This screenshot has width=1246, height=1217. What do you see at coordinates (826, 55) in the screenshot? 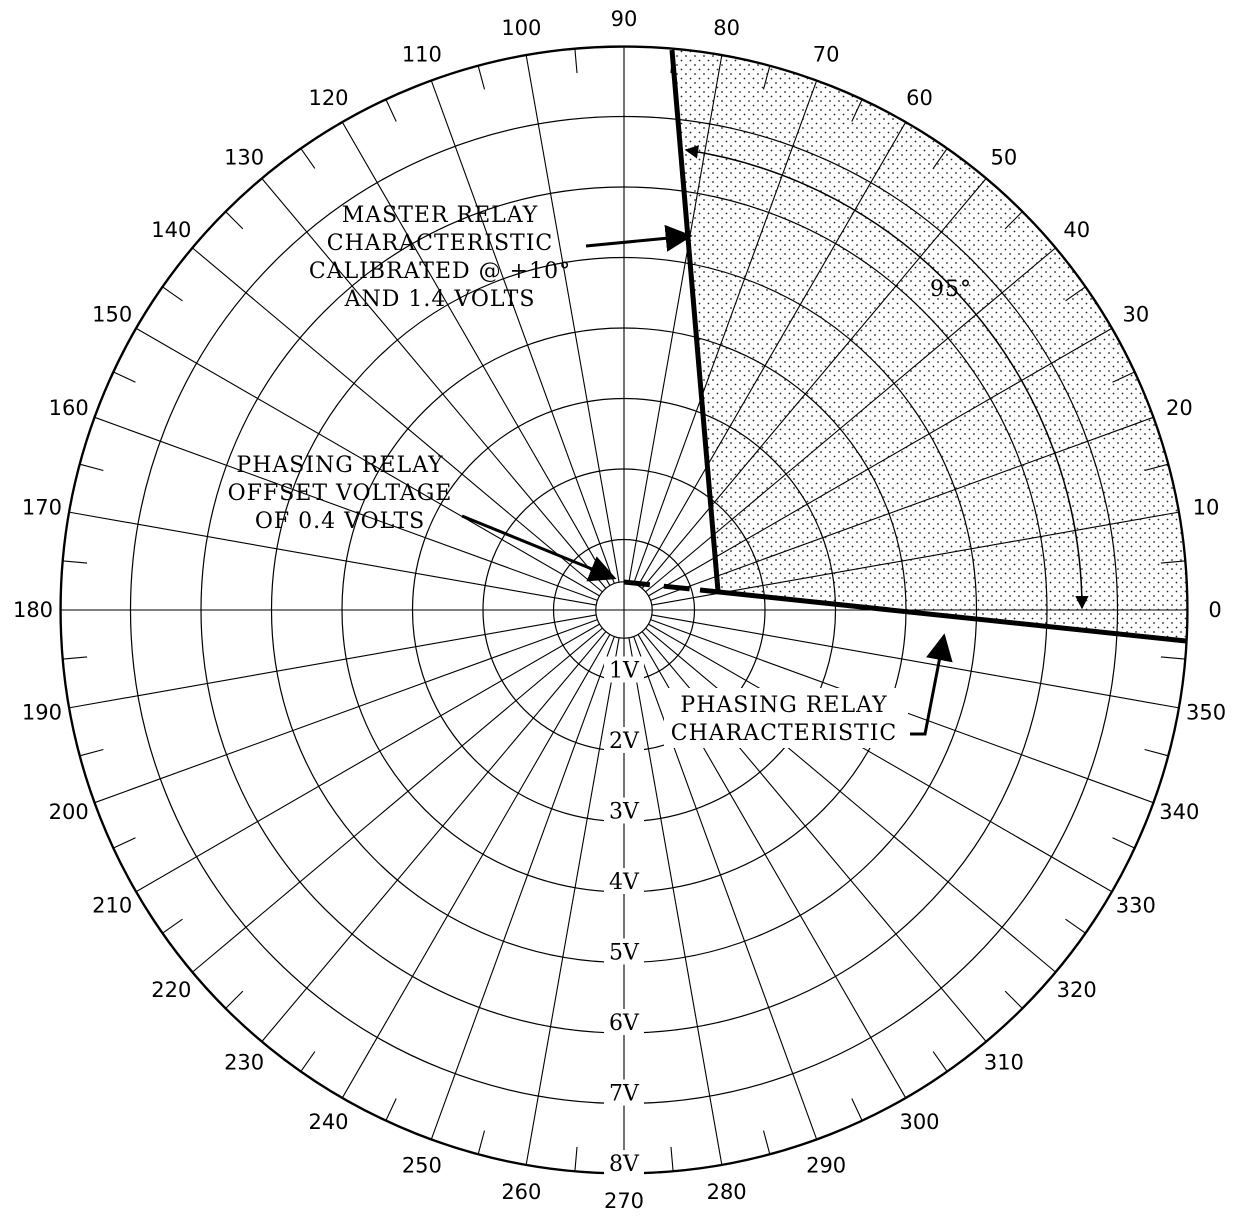
I see `angle-label: 70` at bounding box center [826, 55].